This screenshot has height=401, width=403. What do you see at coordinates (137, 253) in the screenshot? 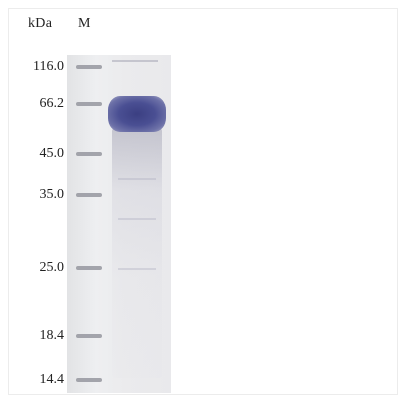
I see `lane-smear` at bounding box center [137, 253].